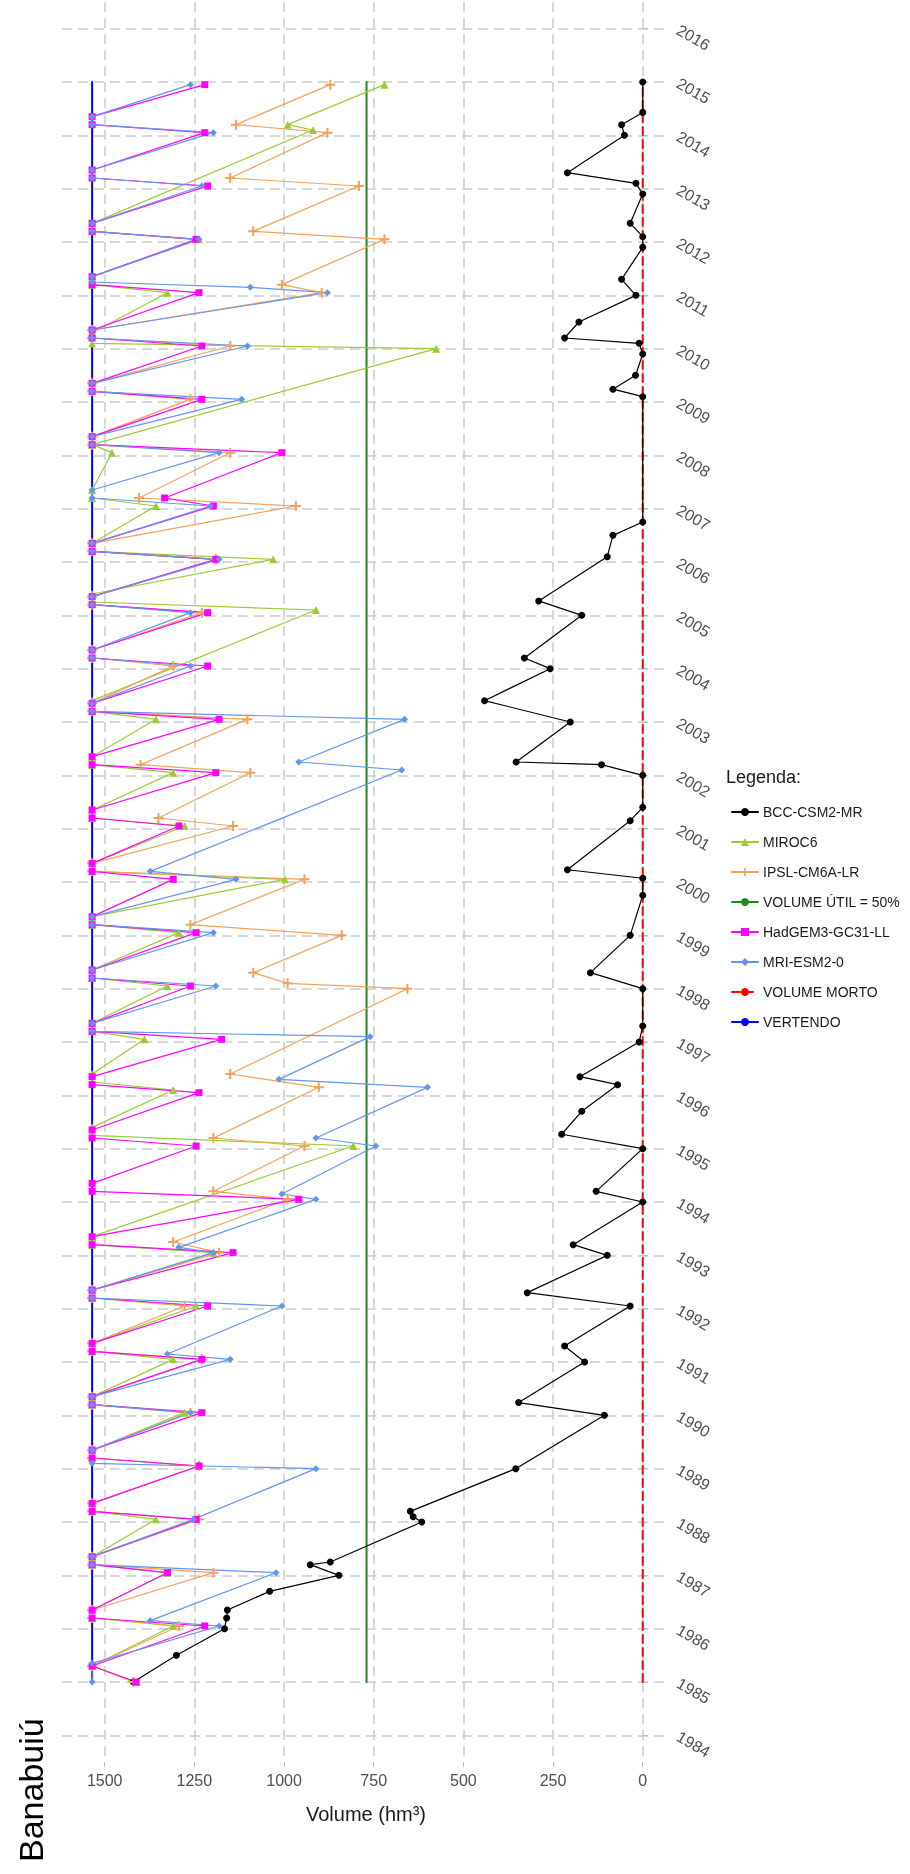  I want to click on y-tick-label: 1991, so click(693, 1371).